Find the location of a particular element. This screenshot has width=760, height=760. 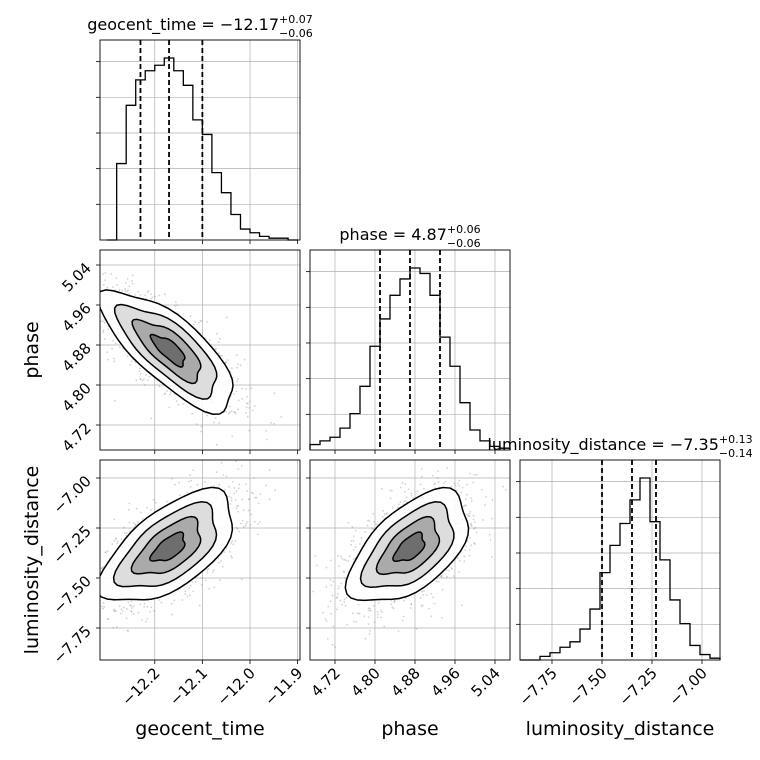

title-geocent_time: geocent_time = −12.17+0.07 is located at coordinates (200, 24).